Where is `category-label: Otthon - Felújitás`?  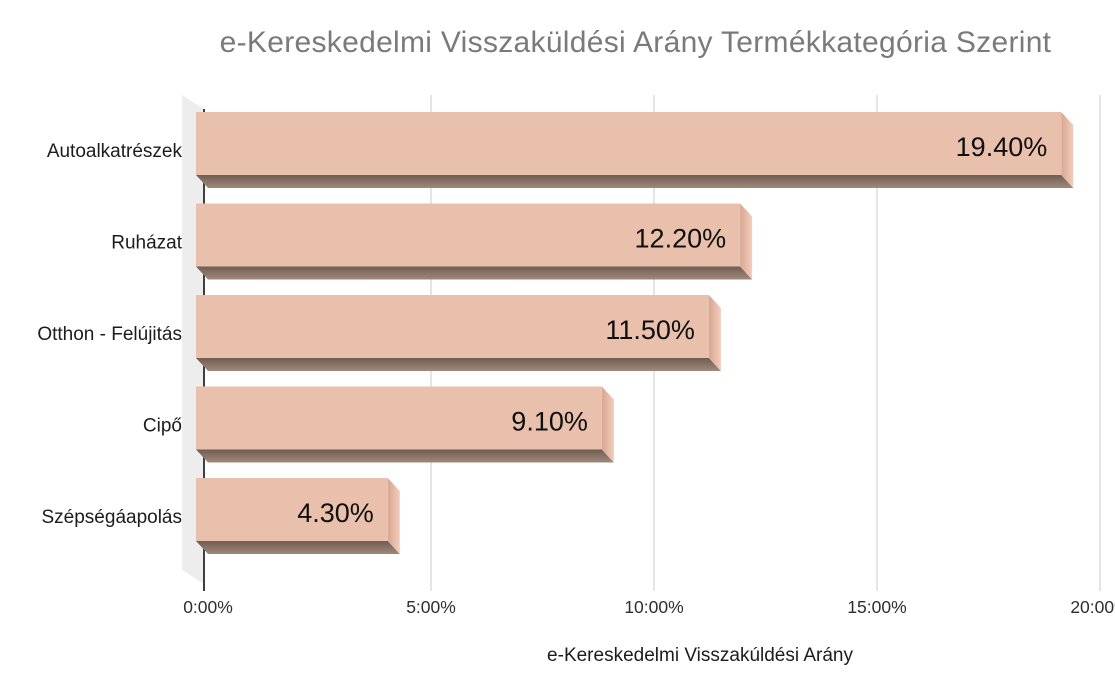 category-label: Otthon - Felújitás is located at coordinates (109, 334).